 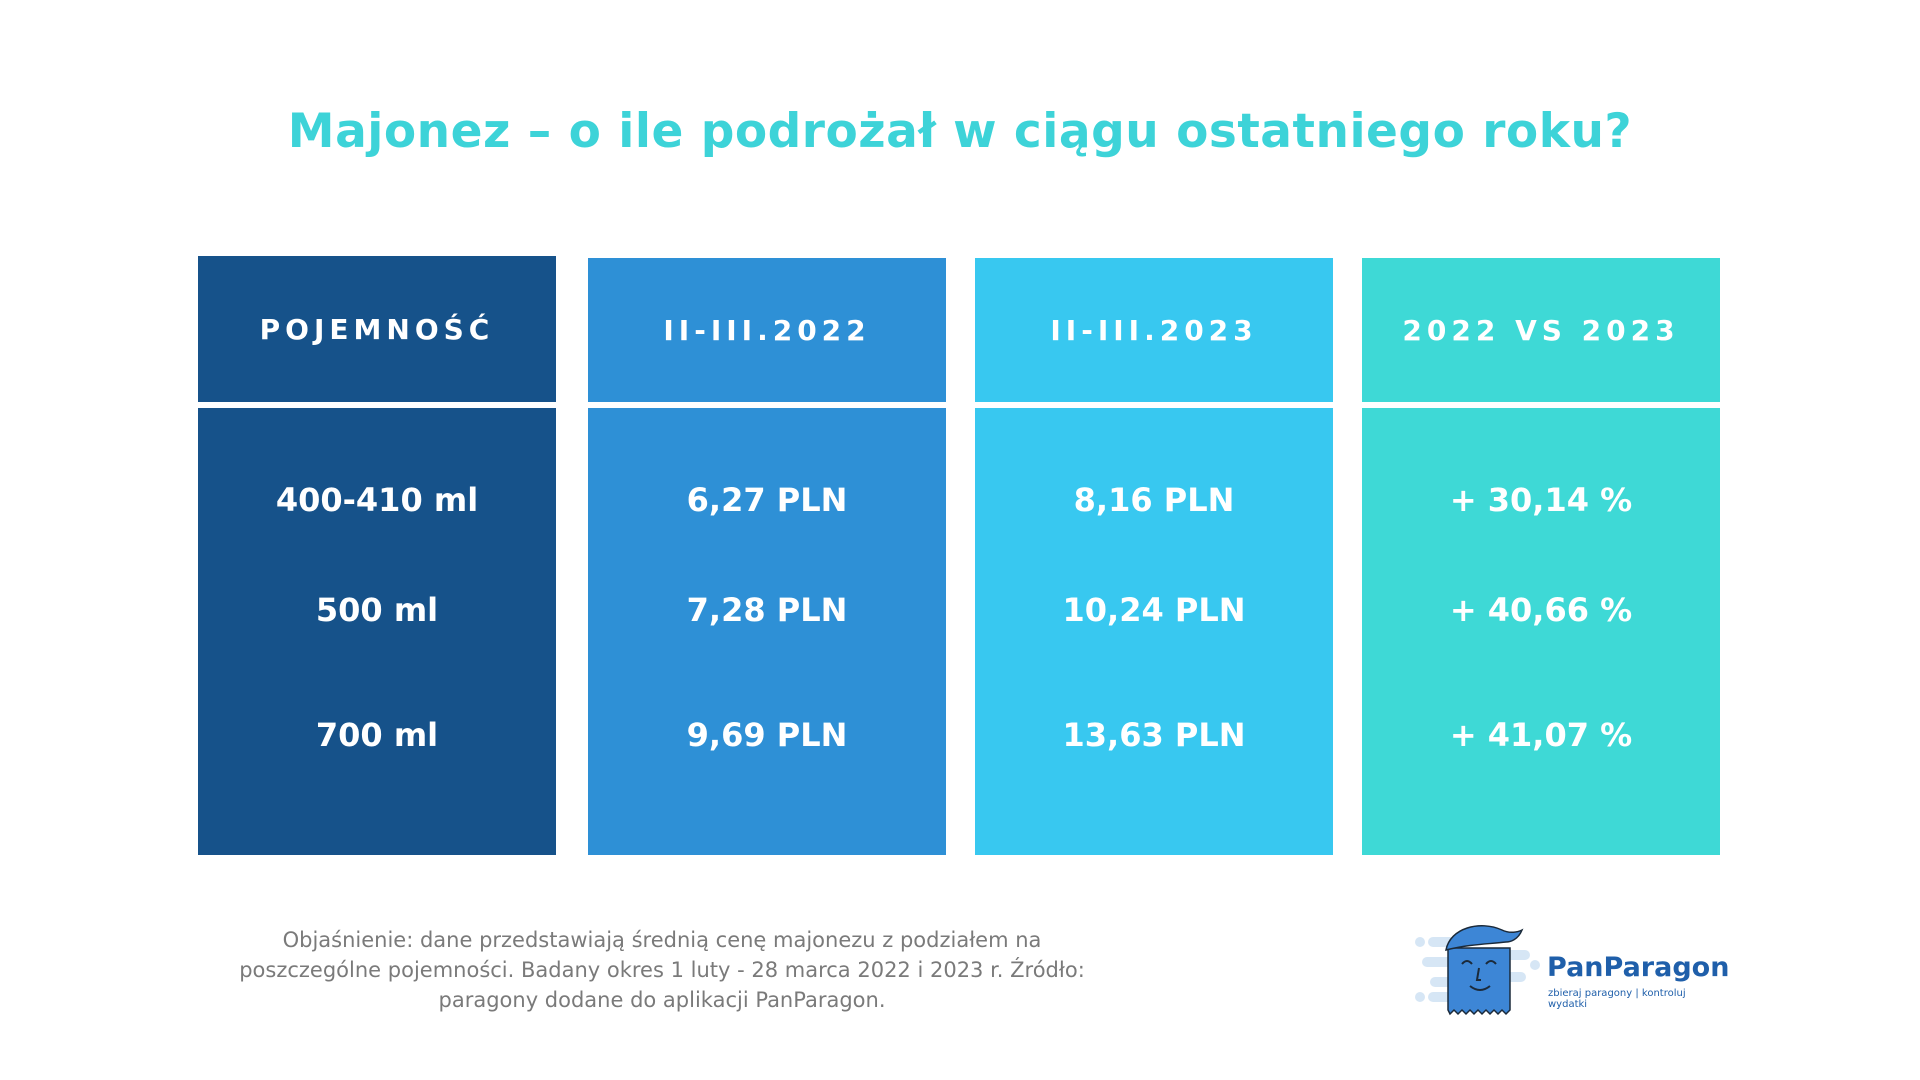 What do you see at coordinates (1154, 556) in the screenshot?
I see `column-2023: II-III.2023 8,16 PLN 10,24 PLN 13,63 PLN` at bounding box center [1154, 556].